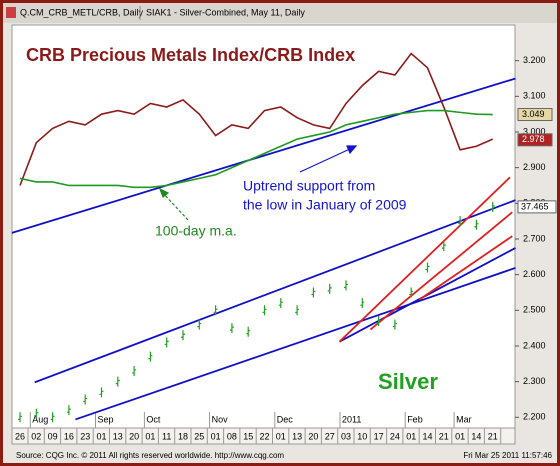 This screenshot has height=466, width=560. Describe the element at coordinates (220, 419) in the screenshot. I see `month-label: Nov` at that location.